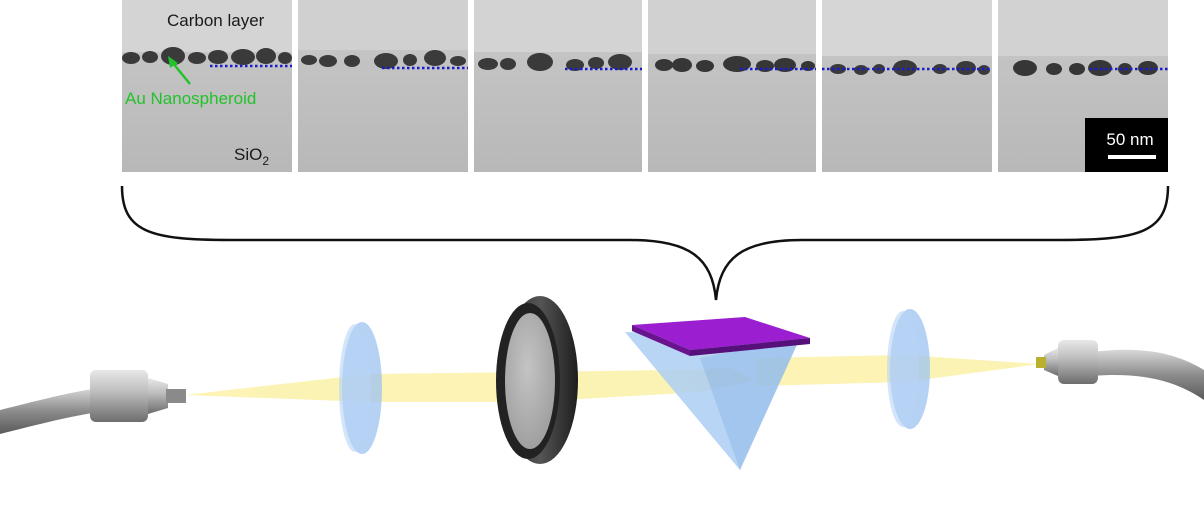 This screenshot has height=517, width=1204. I want to click on carbon-layer-label: Carbon layer, so click(216, 20).